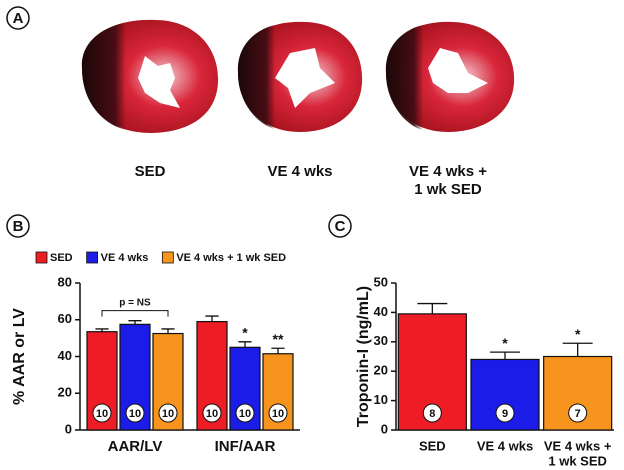 The height and width of the screenshot is (470, 624). I want to click on x-tick-label: AAR/LV, so click(135, 446).